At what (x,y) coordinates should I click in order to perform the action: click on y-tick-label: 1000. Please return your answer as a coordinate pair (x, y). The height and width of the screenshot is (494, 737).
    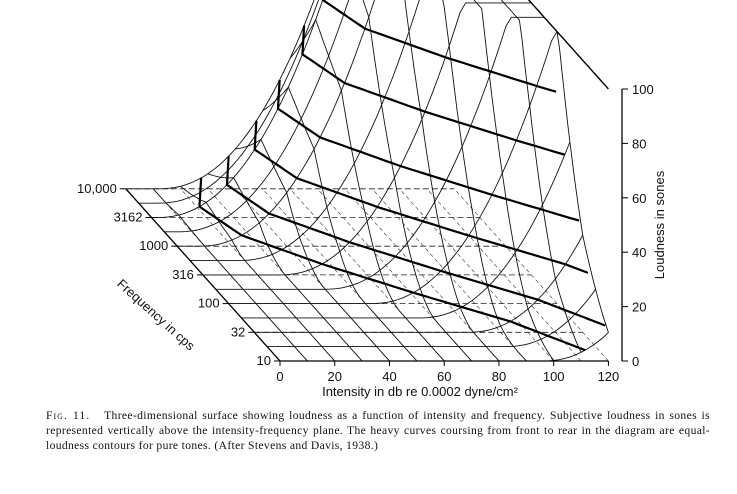
    Looking at the image, I should click on (153, 245).